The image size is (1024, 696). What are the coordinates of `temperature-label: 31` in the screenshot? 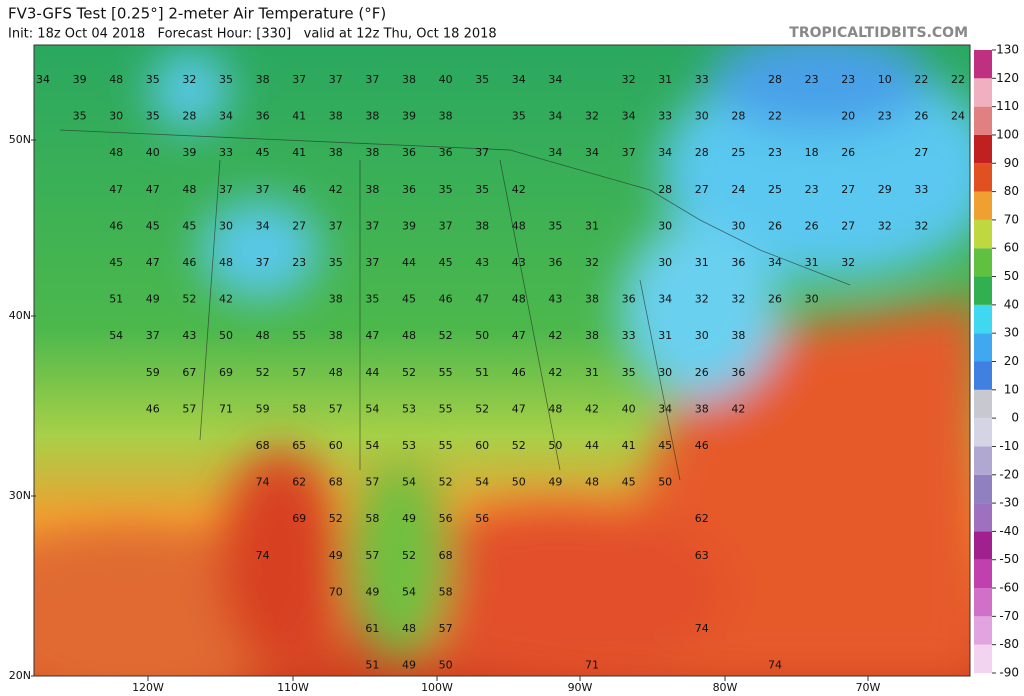 It's located at (665, 335).